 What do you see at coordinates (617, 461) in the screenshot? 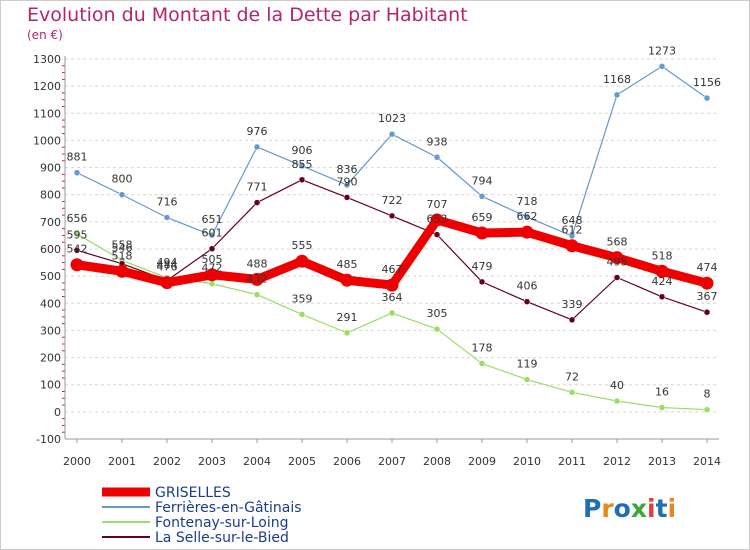
I see `x-tick-label: 2012` at bounding box center [617, 461].